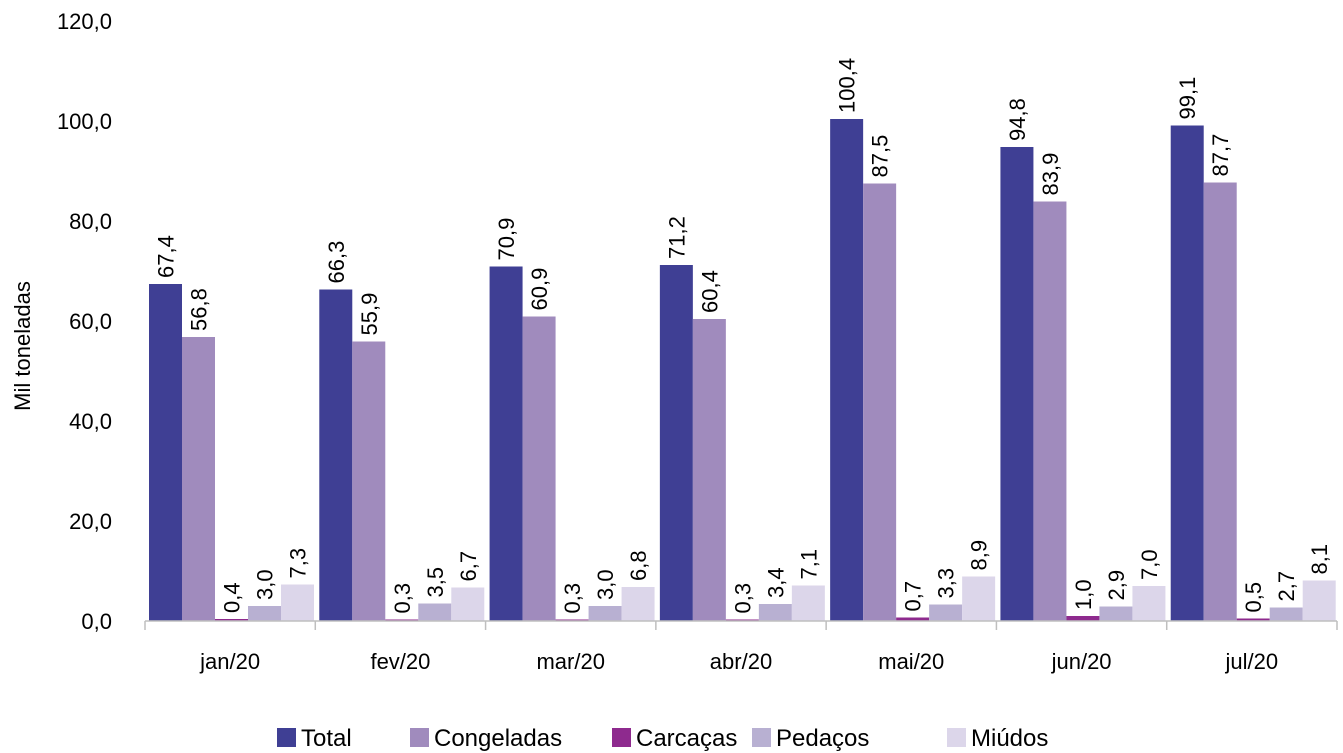  What do you see at coordinates (1081, 661) in the screenshot?
I see `x-tick-label: jun/20` at bounding box center [1081, 661].